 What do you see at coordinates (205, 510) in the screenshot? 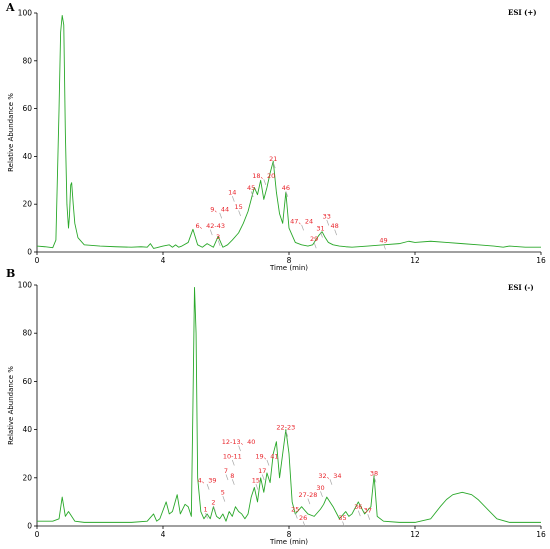
I see `peak-label: 1` at bounding box center [205, 510].